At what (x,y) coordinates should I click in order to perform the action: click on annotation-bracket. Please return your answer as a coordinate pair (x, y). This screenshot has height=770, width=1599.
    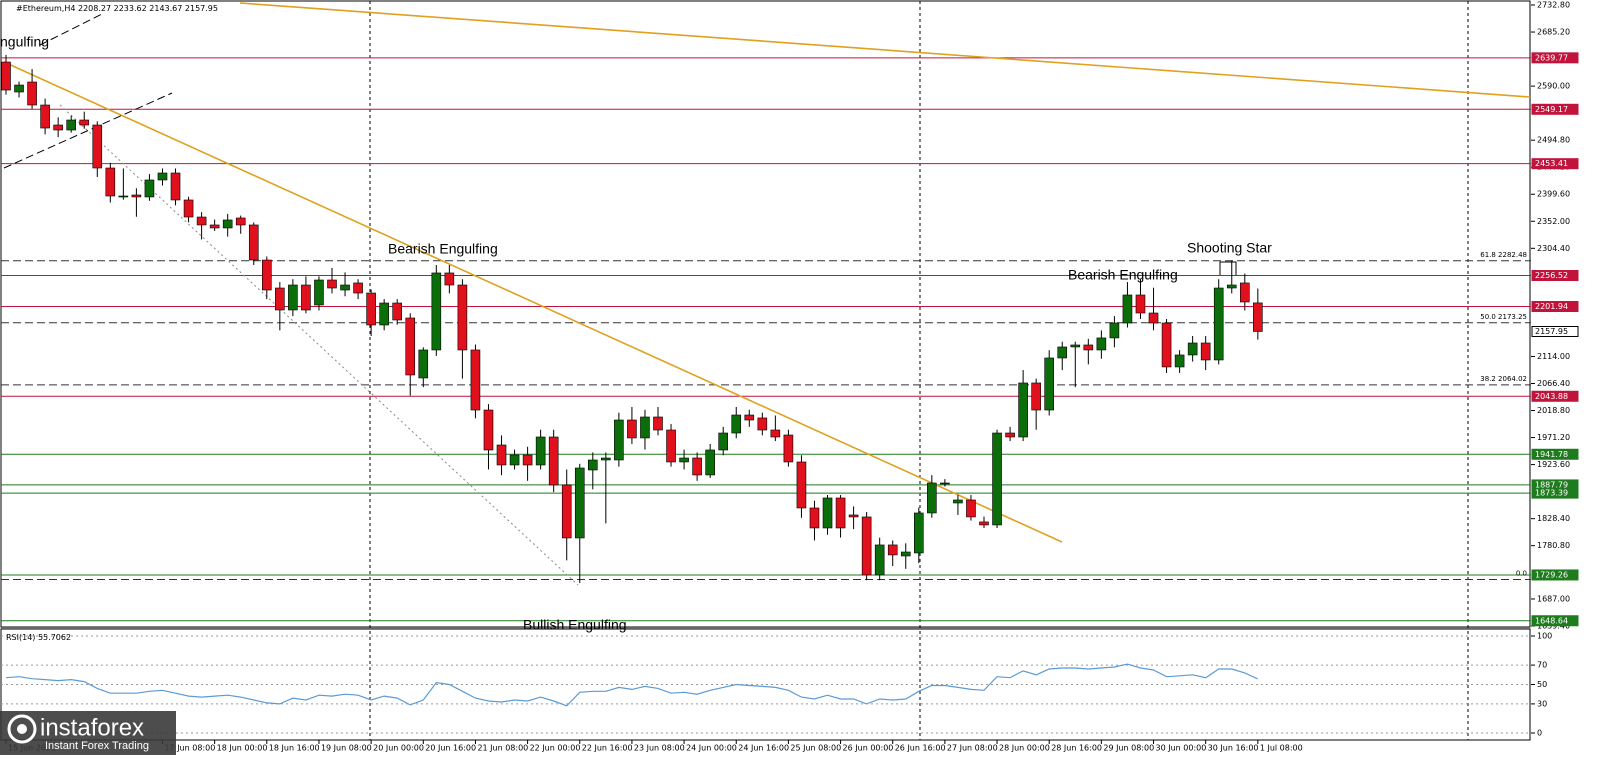
    Looking at the image, I should click on (1228, 268).